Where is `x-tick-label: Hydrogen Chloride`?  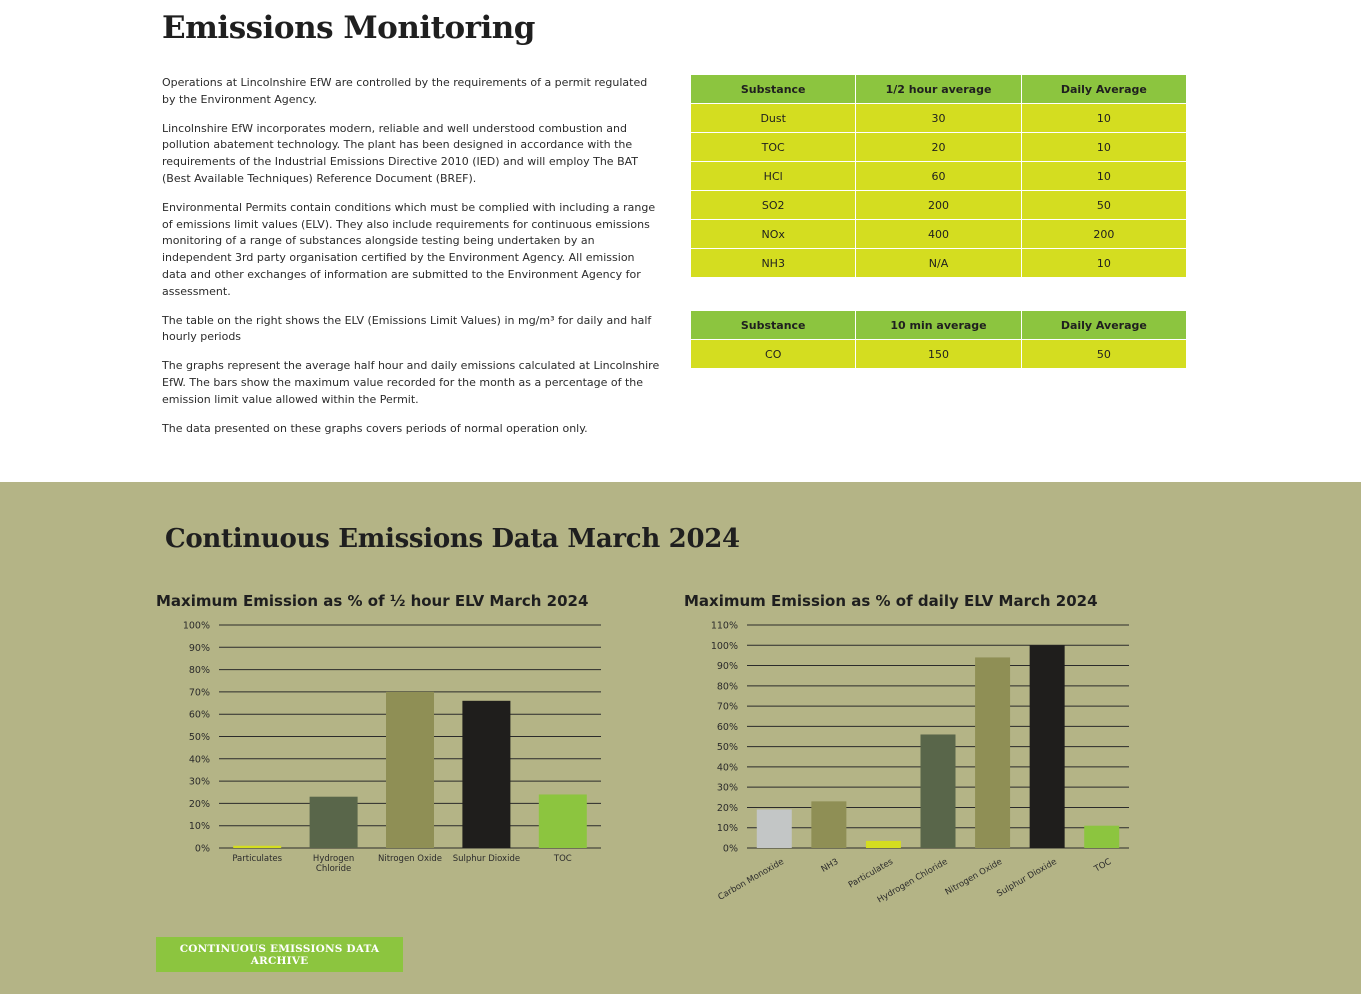
x-tick-label: Hydrogen Chloride is located at coordinates (333, 864).